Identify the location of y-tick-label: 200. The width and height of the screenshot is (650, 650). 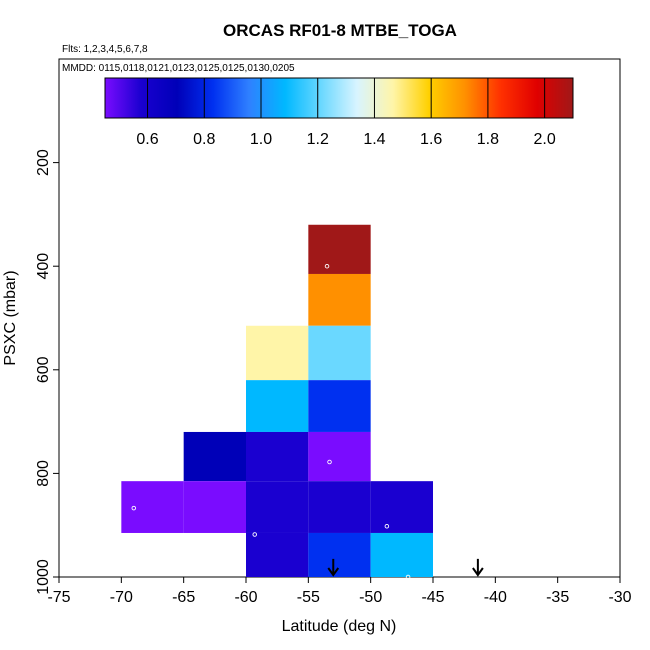
(43, 162).